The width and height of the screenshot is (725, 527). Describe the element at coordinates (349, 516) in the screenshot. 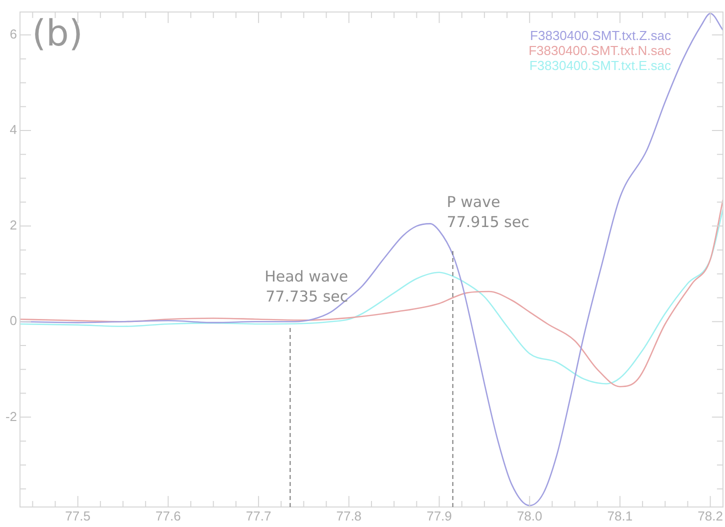

I see `x-tick-label: 77.8` at that location.